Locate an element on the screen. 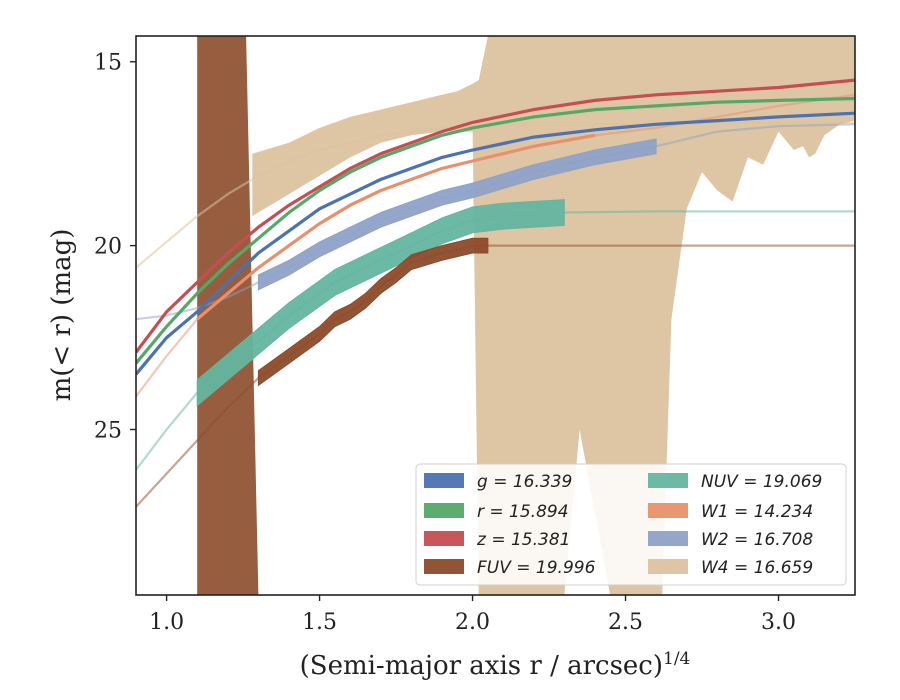  series-band-nuv is located at coordinates (380, 303).